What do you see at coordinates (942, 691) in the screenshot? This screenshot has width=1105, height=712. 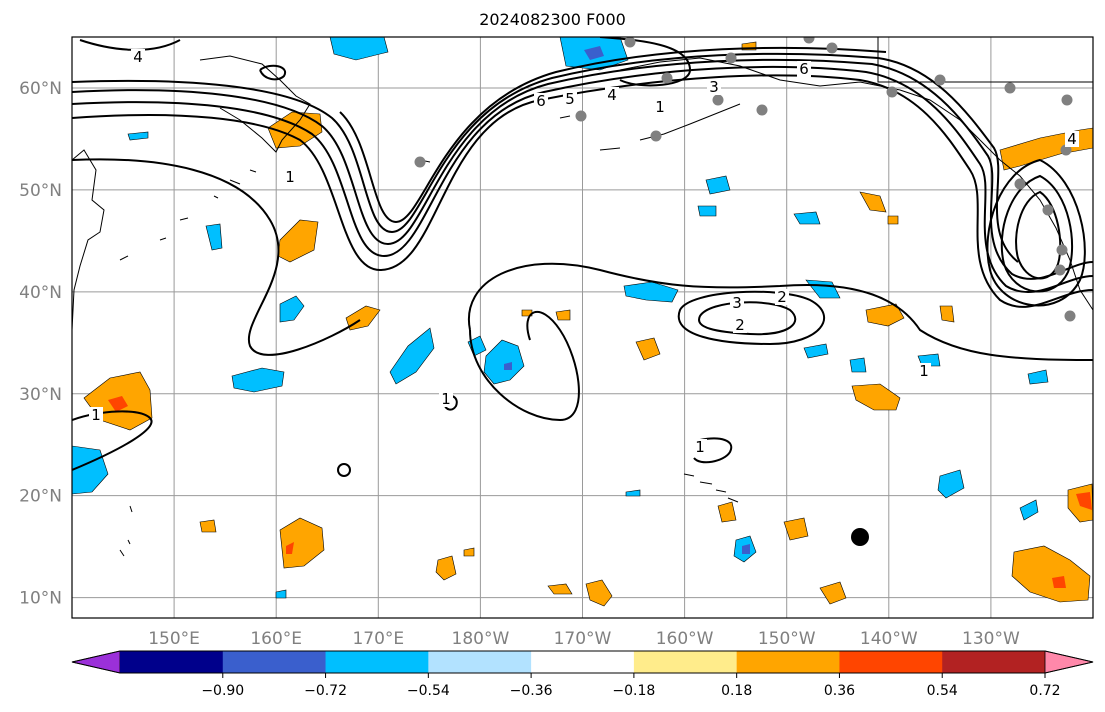 I see `colorbar-tick-label: 0.54` at bounding box center [942, 691].